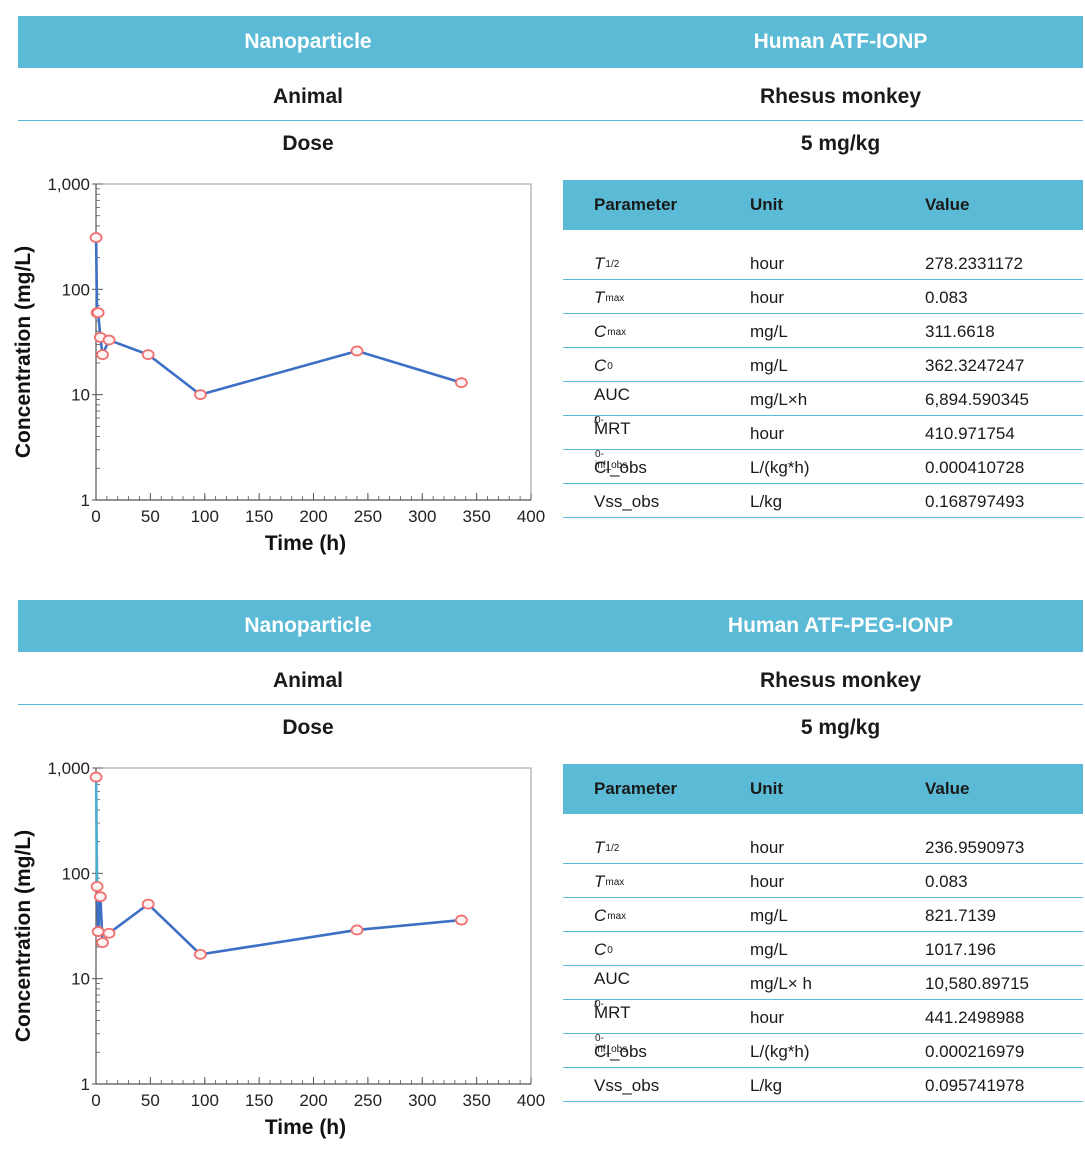 The image size is (1085, 1172). What do you see at coordinates (85, 1084) in the screenshot?
I see `y-tick-label: 1` at bounding box center [85, 1084].